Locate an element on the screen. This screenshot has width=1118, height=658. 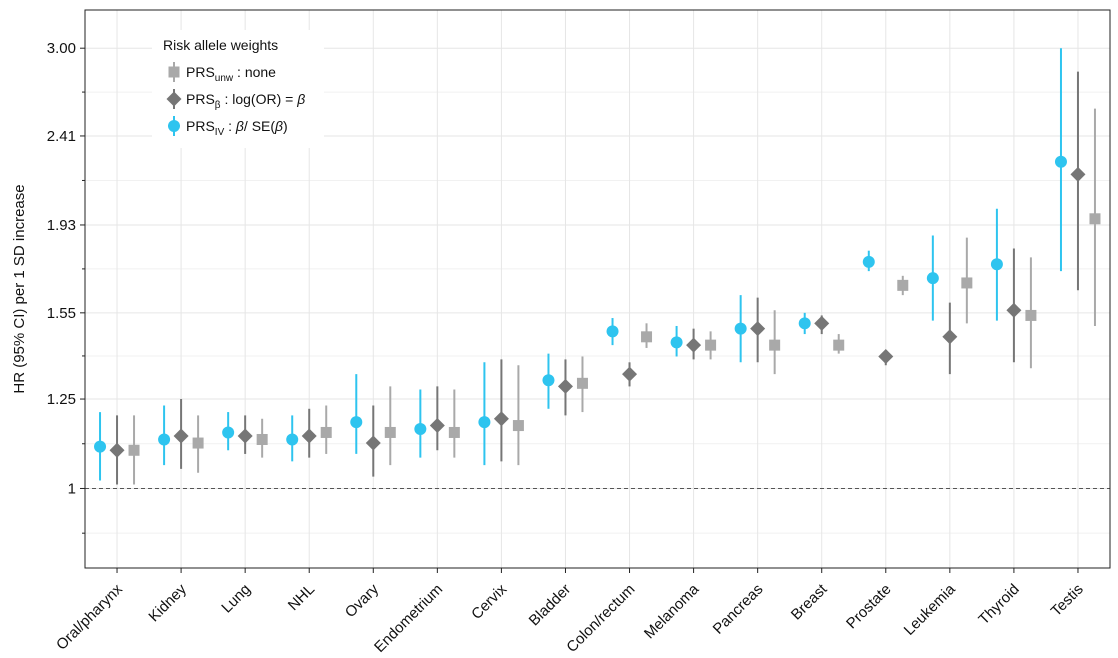
y-axis-ticks: 1 1.25 1.55 1.93 2.41 3.00 is located at coordinates (66, 287).